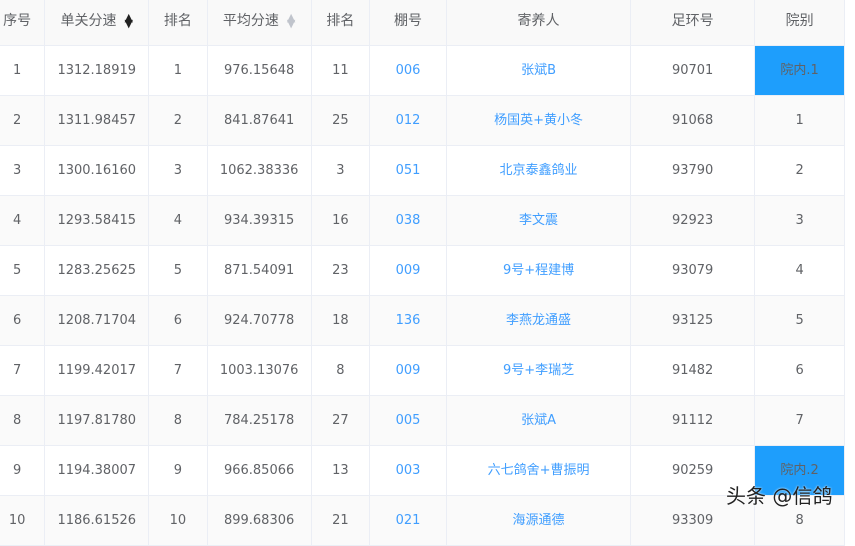 The image size is (855, 546). Describe the element at coordinates (799, 320) in the screenshot. I see `division-cell: 5` at that location.